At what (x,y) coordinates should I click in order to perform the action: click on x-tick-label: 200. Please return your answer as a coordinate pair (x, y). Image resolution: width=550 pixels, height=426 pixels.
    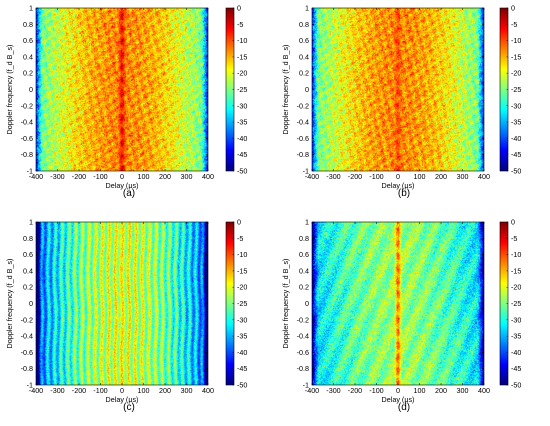
    Looking at the image, I should click on (165, 176).